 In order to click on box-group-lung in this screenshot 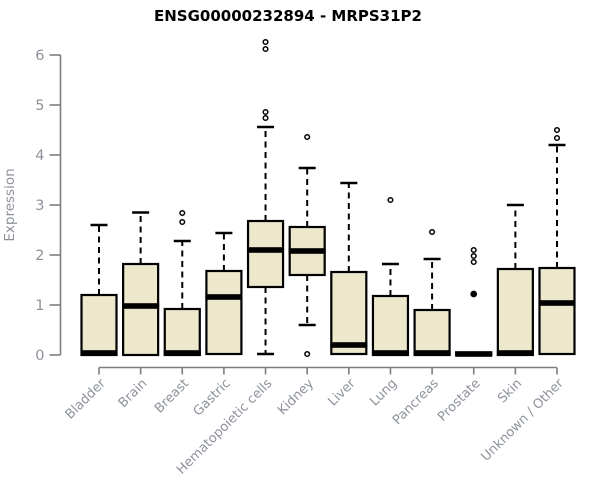, I will do `click(390, 276)`.